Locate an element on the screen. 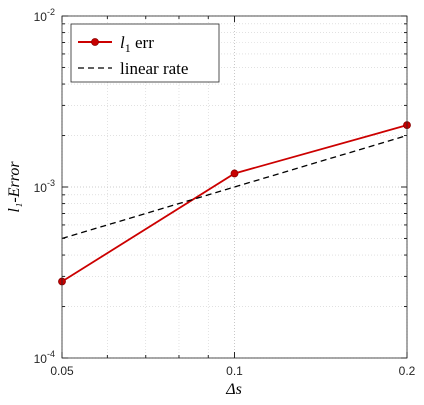  data-point-l1-err is located at coordinates (234, 173).